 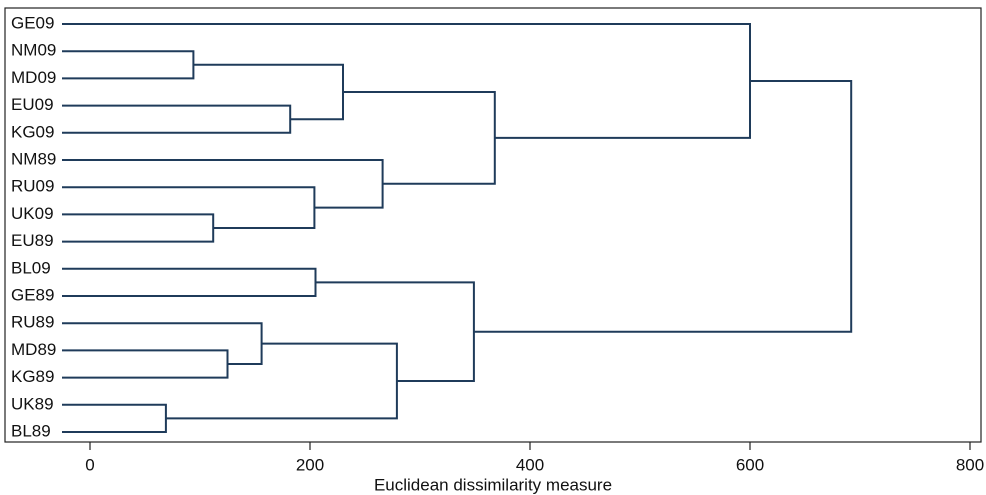 I want to click on leaf-label: GE09, so click(x=32, y=22).